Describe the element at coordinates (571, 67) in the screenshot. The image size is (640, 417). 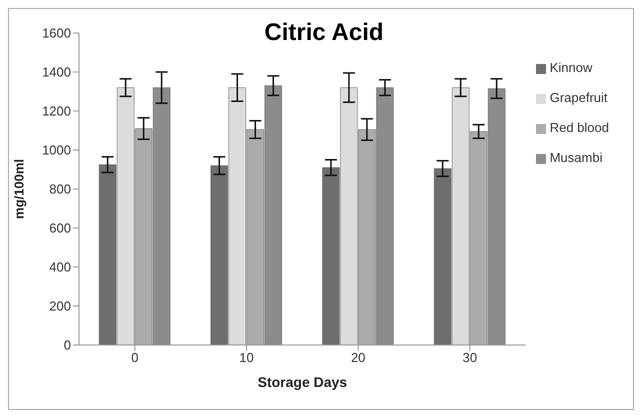
I see `legend-label: Kinnow` at that location.